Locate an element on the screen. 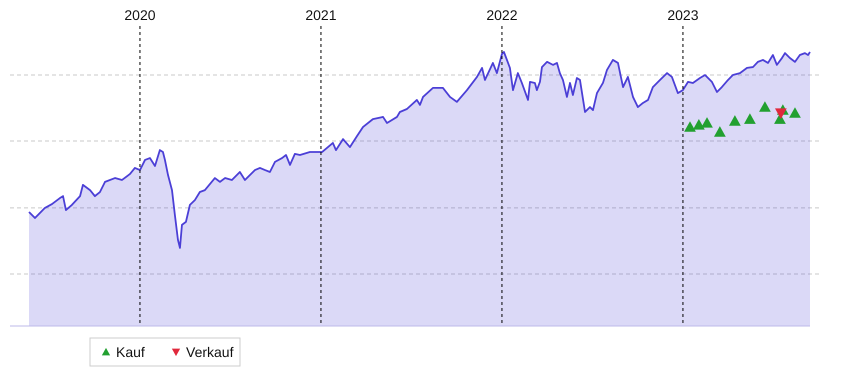 The width and height of the screenshot is (842, 385). x-tick-label: 2023 is located at coordinates (683, 15).